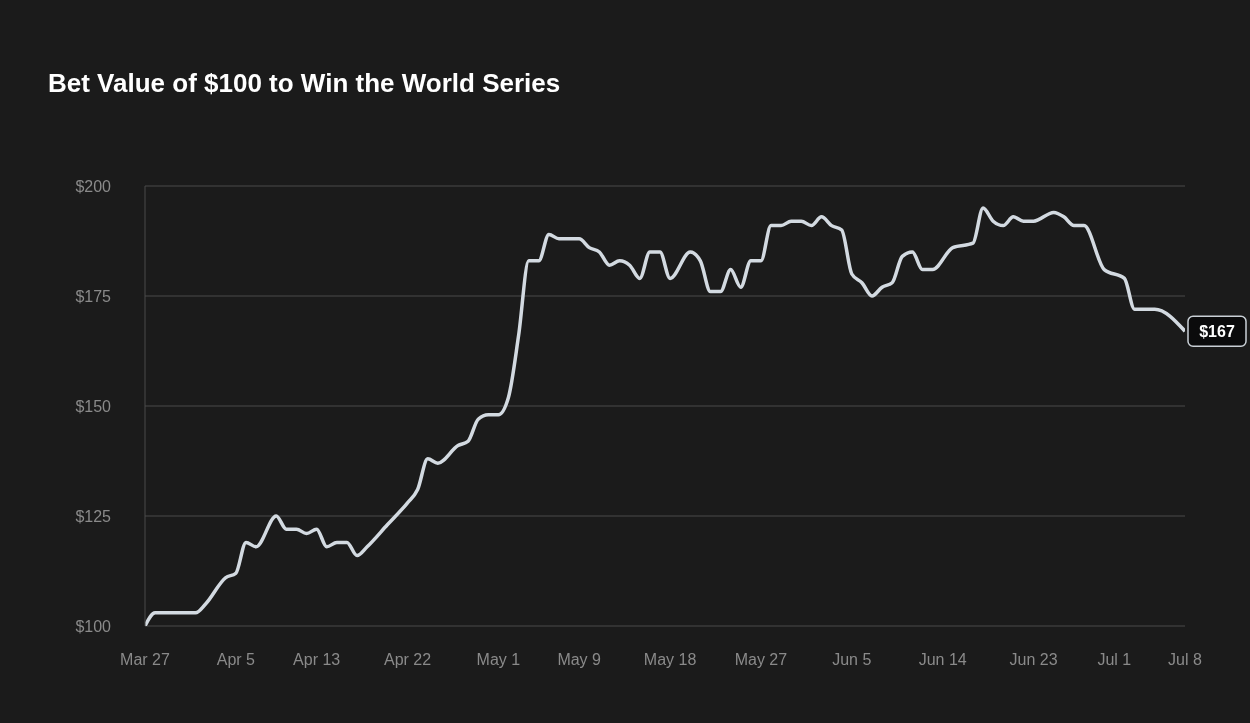 This screenshot has width=1250, height=723. Describe the element at coordinates (93, 296) in the screenshot. I see `y-tick-label: $175` at that location.